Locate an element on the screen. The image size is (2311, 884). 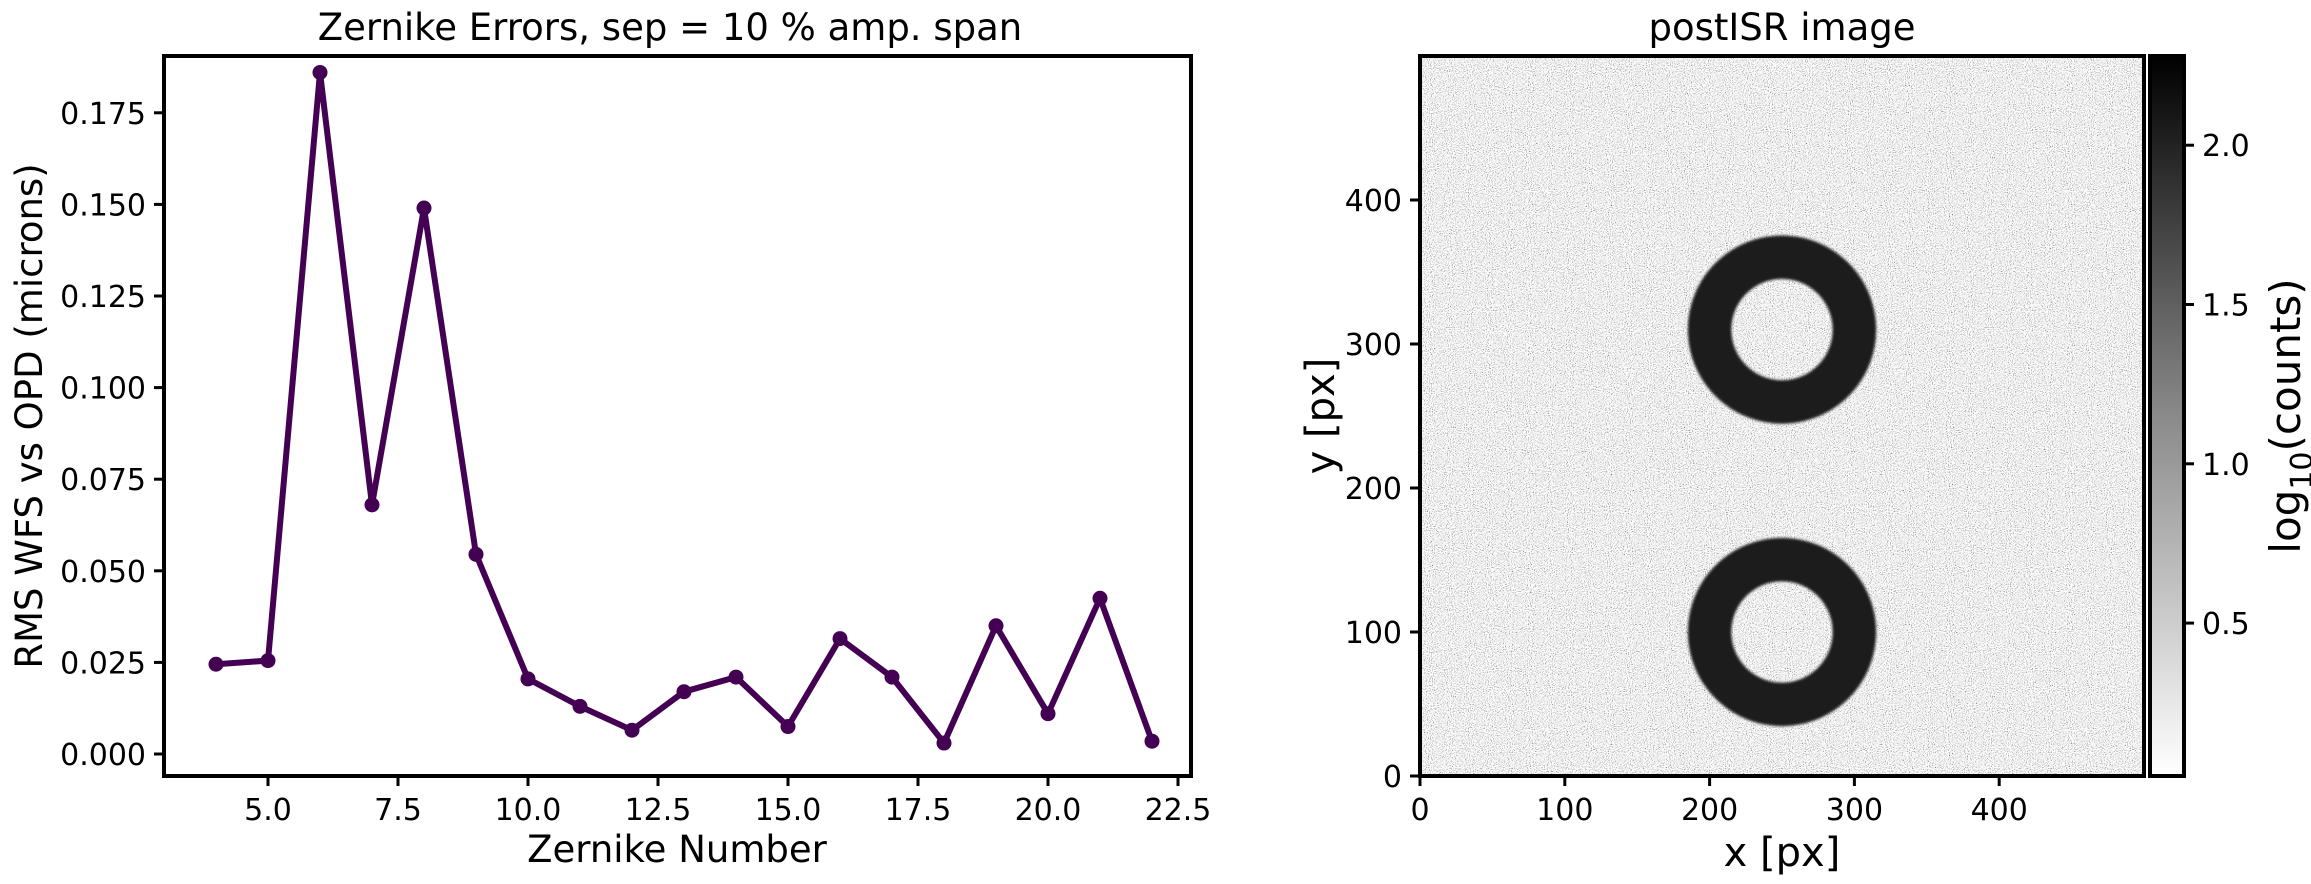
x-tick-label: 17.5 is located at coordinates (918, 810).